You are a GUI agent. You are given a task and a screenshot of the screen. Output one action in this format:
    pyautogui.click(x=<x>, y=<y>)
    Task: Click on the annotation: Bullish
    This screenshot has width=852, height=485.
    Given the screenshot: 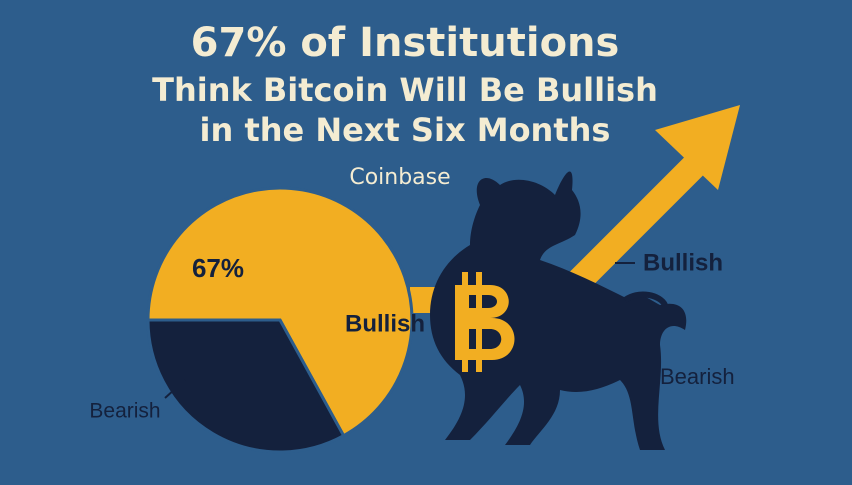 What is the action you would take?
    pyautogui.click(x=683, y=262)
    